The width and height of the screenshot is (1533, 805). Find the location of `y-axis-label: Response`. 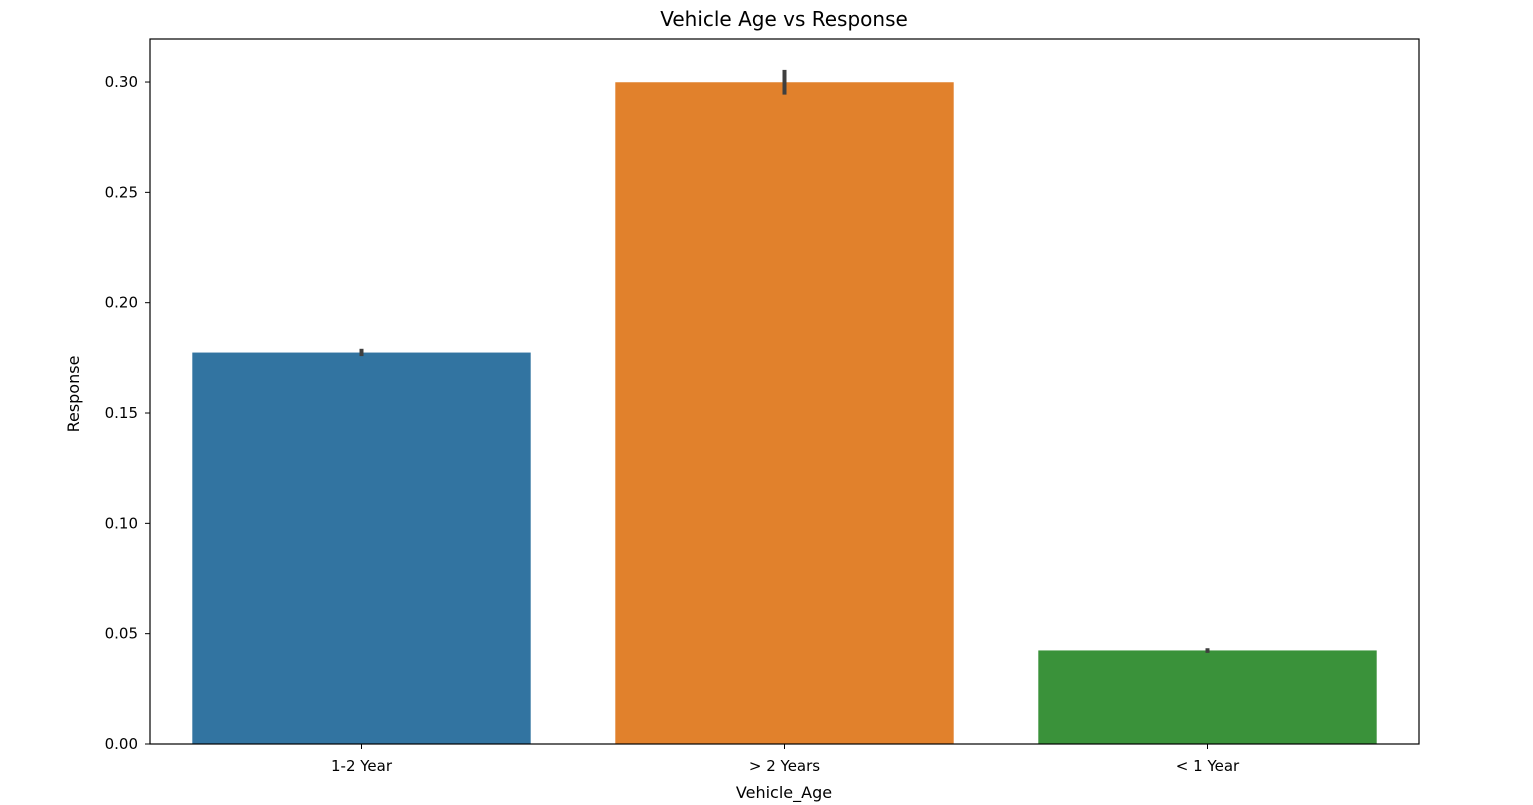

y-axis-label: Response is located at coordinates (73, 394).